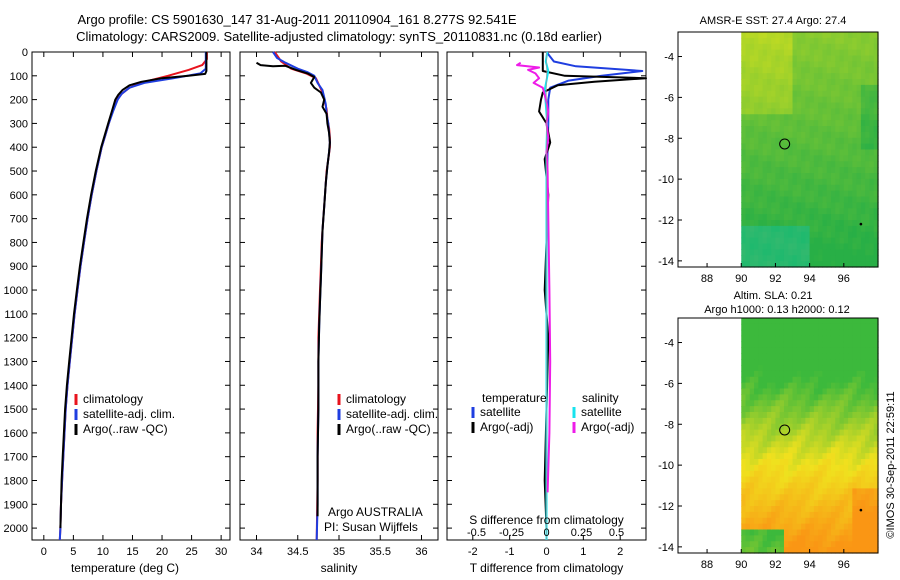  Describe the element at coordinates (16, 386) in the screenshot. I see `y-tick-label: 1400` at that location.